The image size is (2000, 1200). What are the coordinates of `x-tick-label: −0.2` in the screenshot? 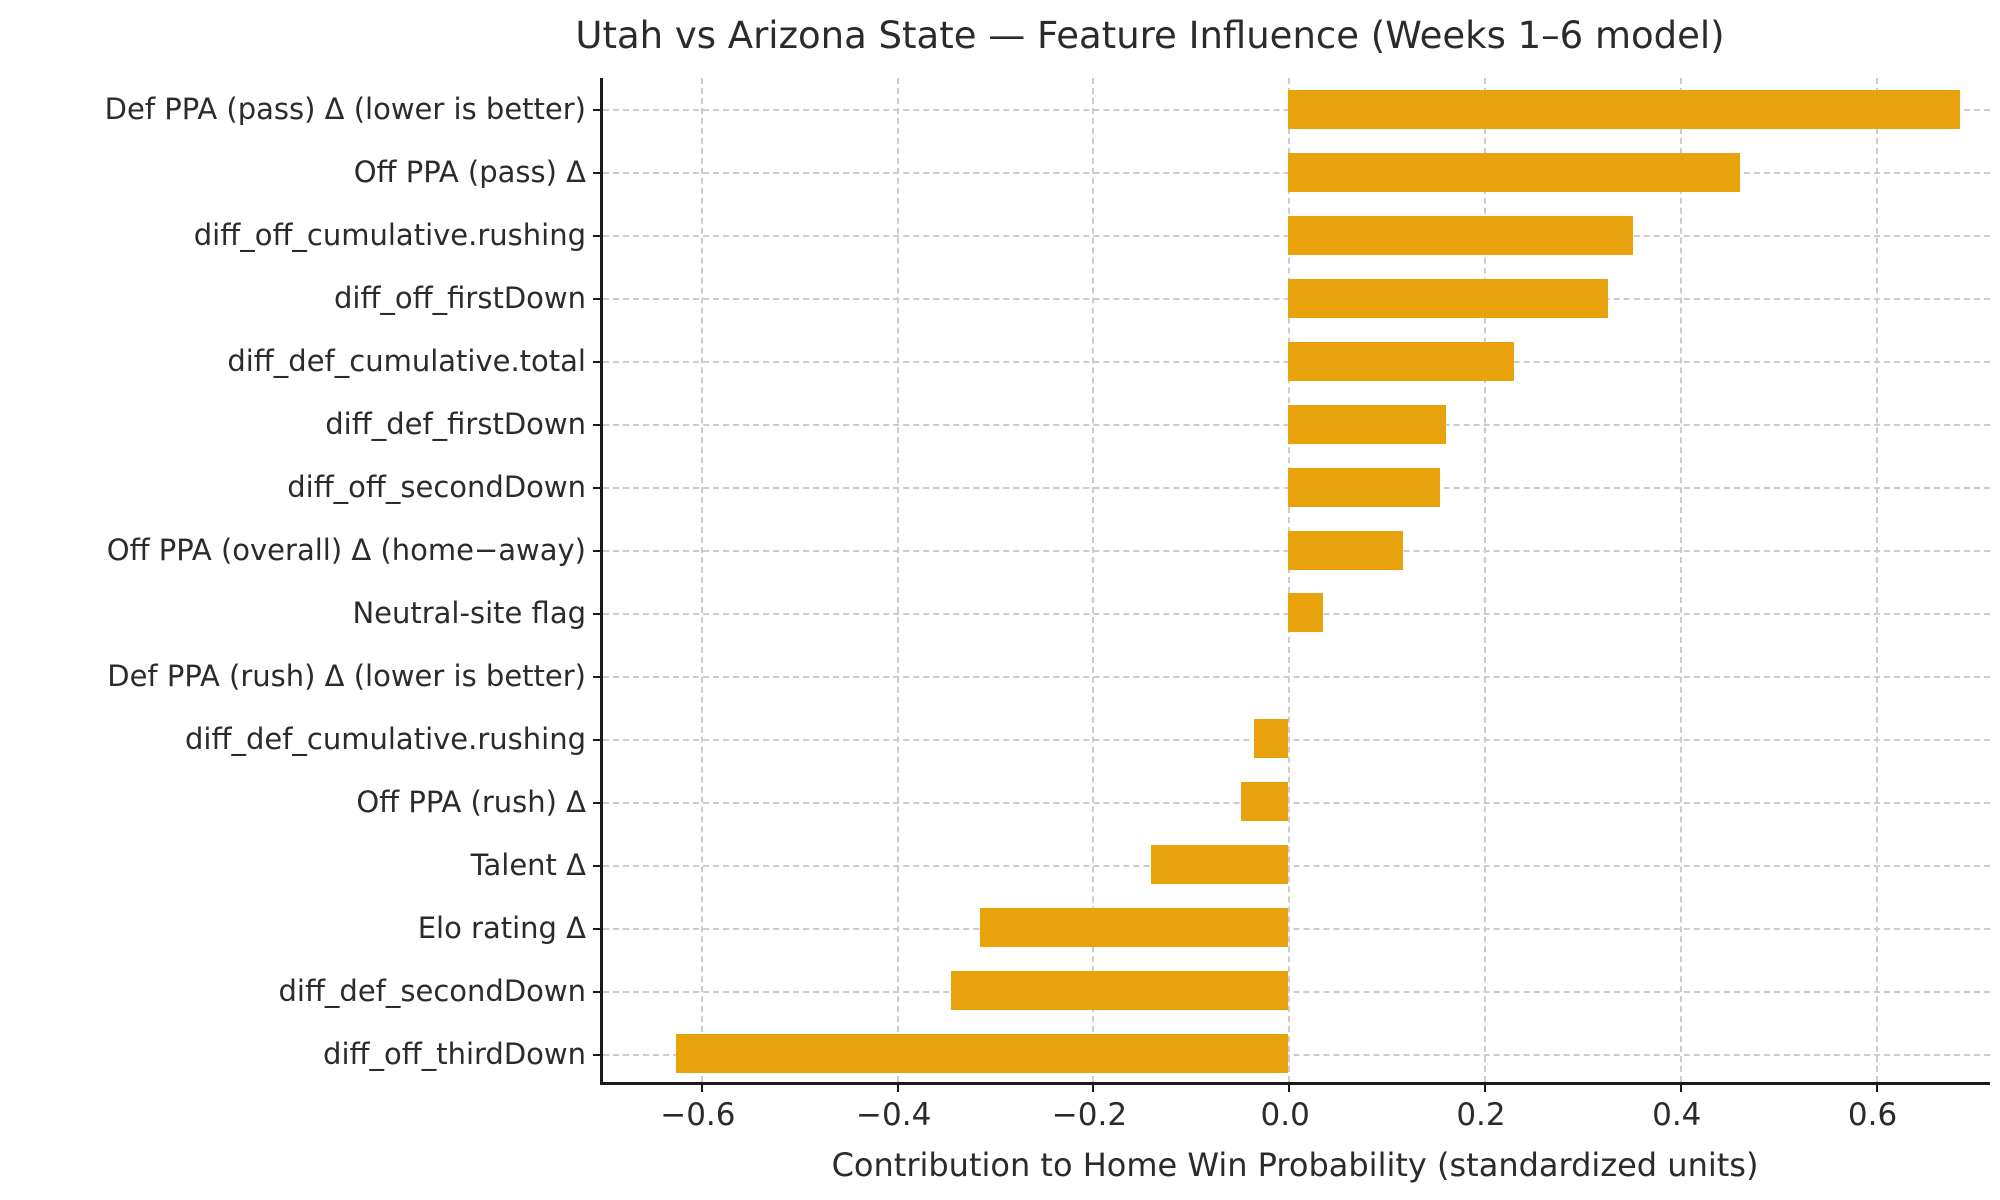 It's located at (1089, 1115).